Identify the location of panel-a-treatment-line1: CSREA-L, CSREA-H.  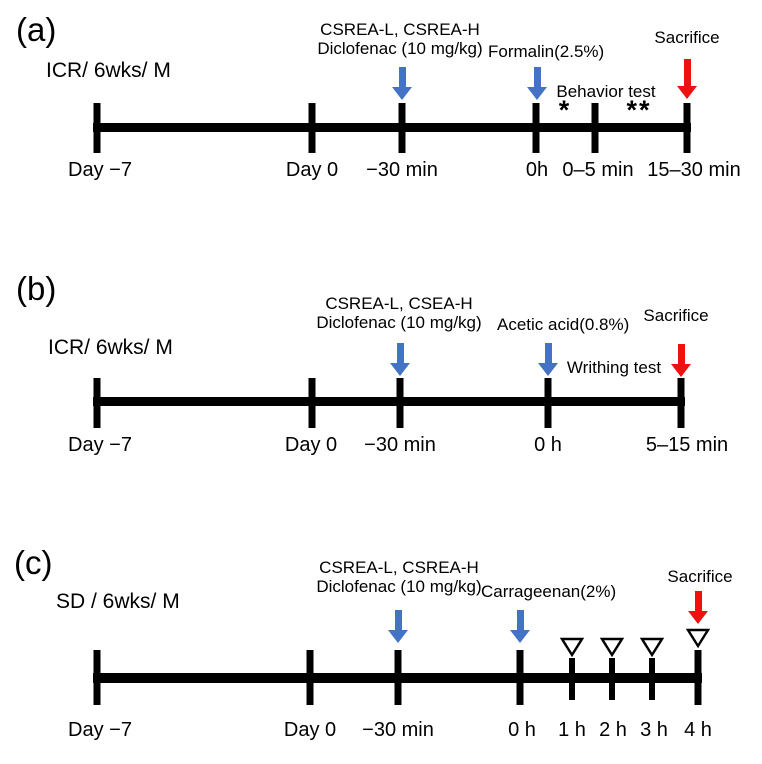
(400, 29).